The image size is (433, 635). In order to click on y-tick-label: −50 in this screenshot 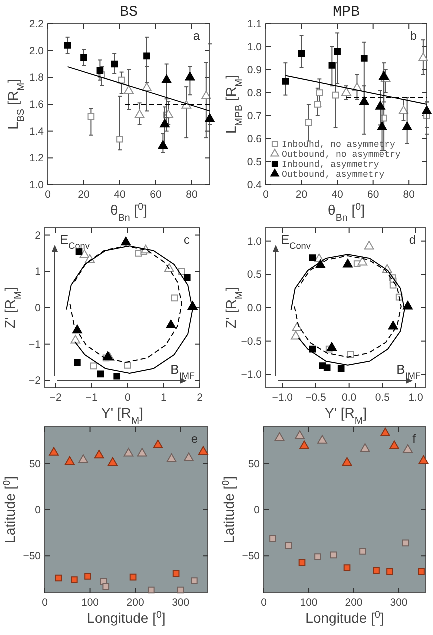, I will do `click(32, 556)`.